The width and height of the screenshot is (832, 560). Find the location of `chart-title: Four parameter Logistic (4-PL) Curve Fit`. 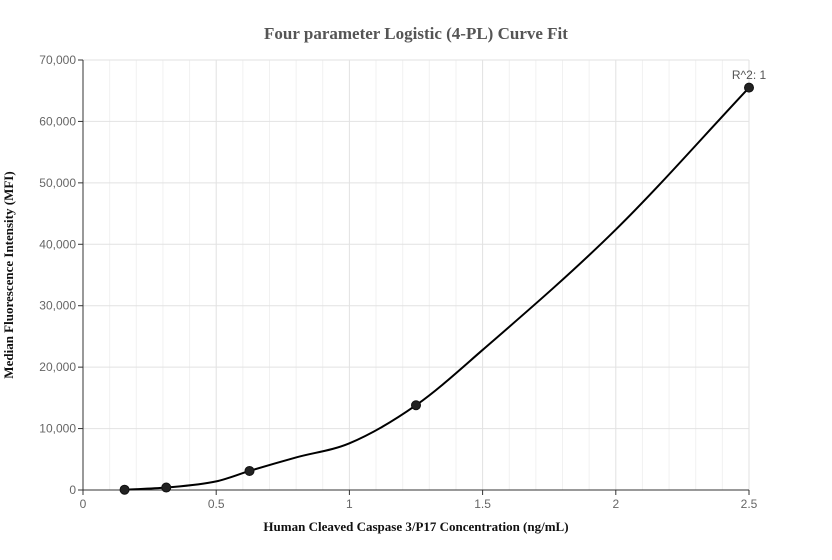

chart-title: Four parameter Logistic (4-PL) Curve Fit is located at coordinates (416, 33).